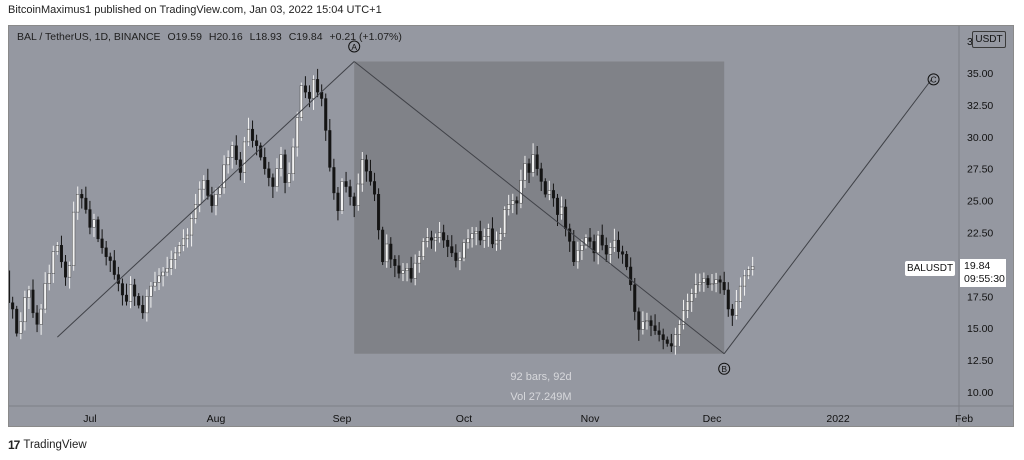  I want to click on high-label: H, so click(212, 37).